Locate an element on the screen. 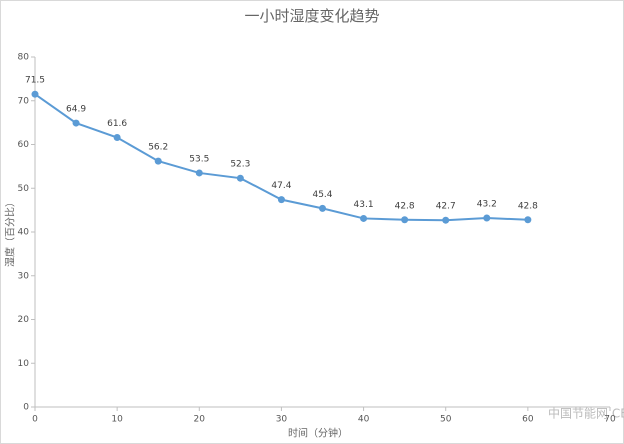 This screenshot has height=444, width=624. chart-title: 一小时湿度变化趋势 is located at coordinates (311, 16).